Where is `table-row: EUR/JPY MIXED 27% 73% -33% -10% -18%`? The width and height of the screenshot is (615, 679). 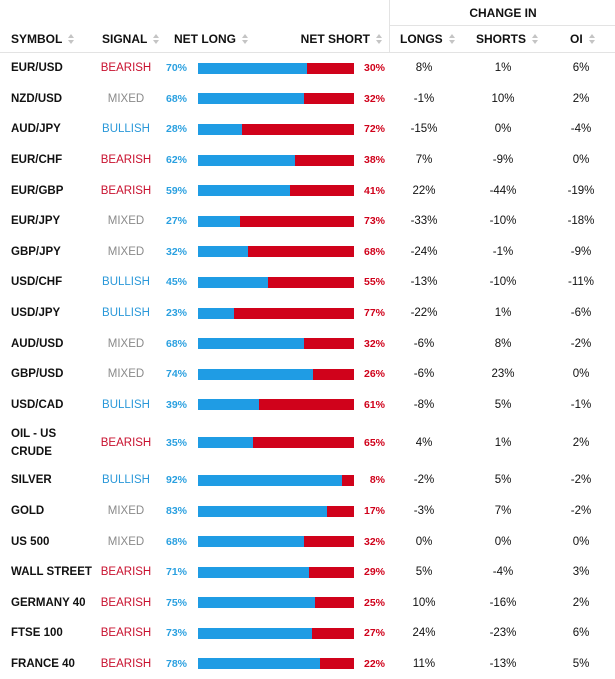
table-row: EUR/JPY MIXED 27% 73% -33% -10% -18% is located at coordinates (307, 221).